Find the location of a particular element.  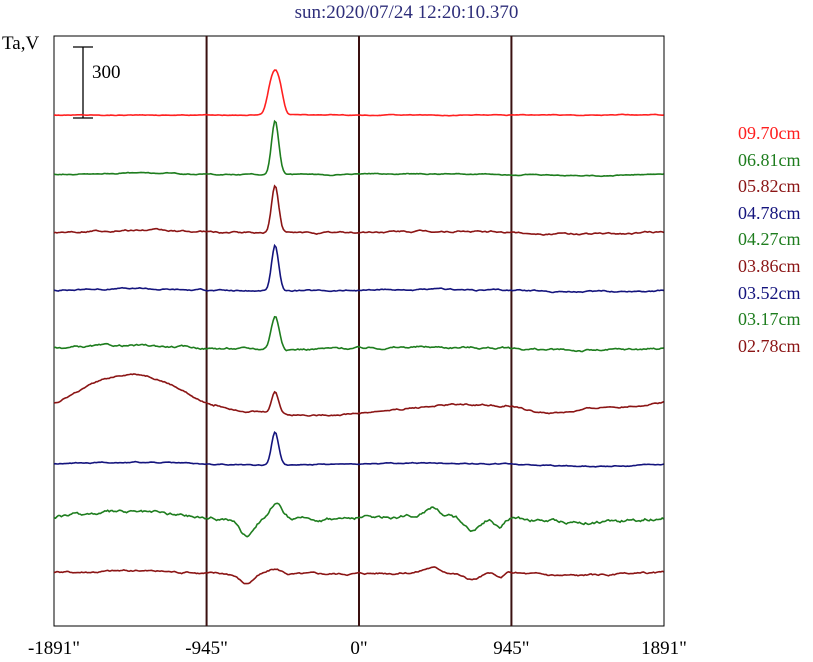

x-tick-label-2: 0" is located at coordinates (359, 648).